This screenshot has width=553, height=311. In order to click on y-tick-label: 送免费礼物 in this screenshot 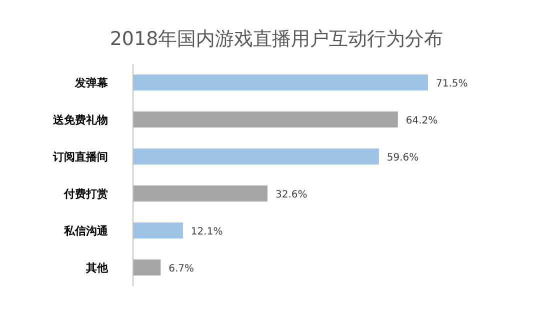, I will do `click(80, 120)`.